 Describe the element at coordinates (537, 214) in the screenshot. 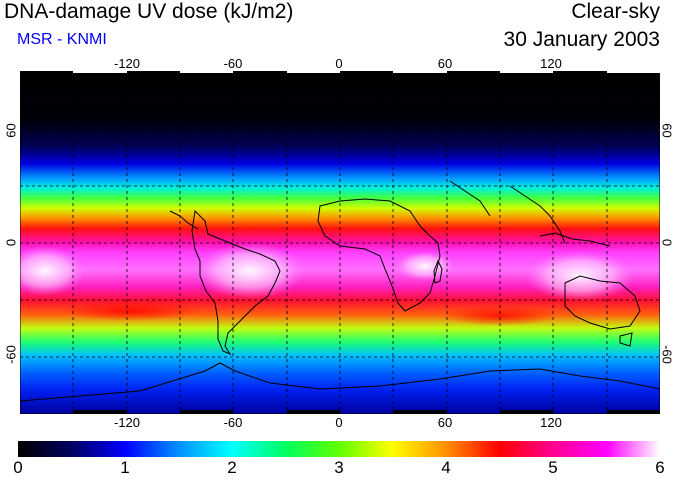

I see `asia-coast` at that location.